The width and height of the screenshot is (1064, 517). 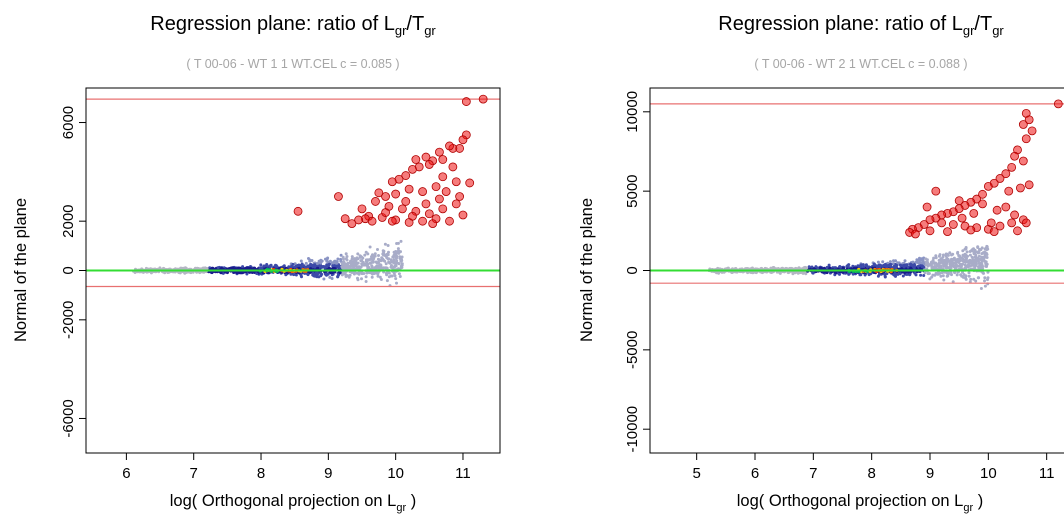 I want to click on y-tick-label: -2000, so click(x=68, y=320).